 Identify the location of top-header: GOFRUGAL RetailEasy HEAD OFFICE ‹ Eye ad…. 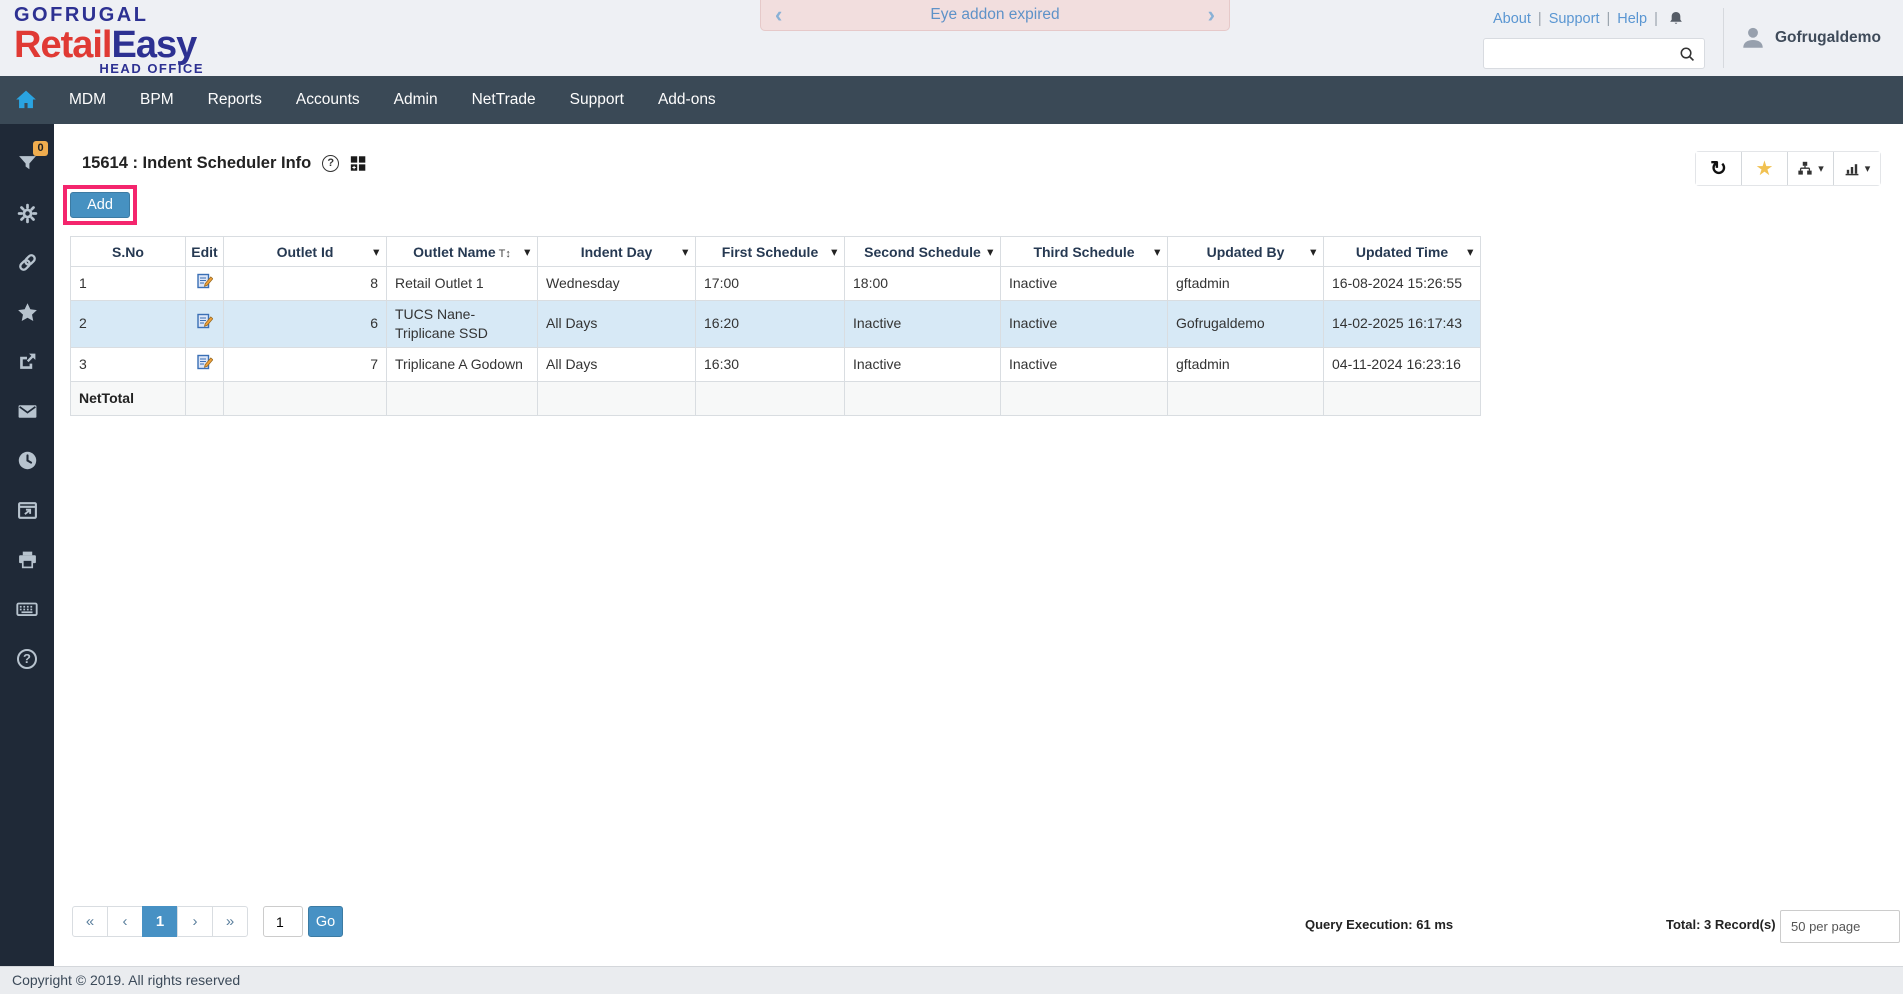
(951, 38).